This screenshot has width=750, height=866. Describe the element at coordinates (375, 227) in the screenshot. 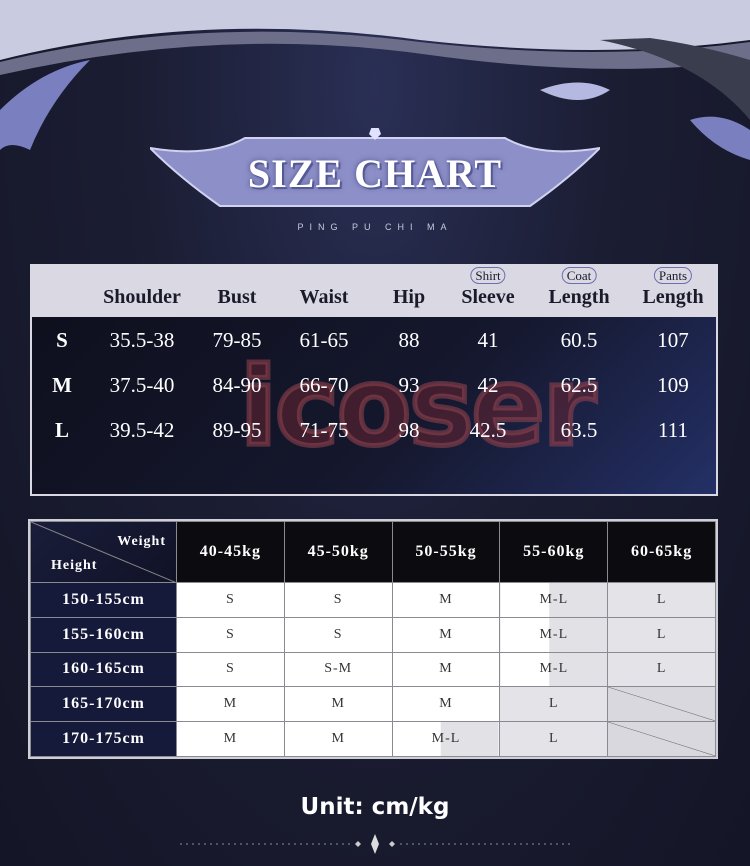

I see `brand-subtitle: PING PU CHI MA` at that location.